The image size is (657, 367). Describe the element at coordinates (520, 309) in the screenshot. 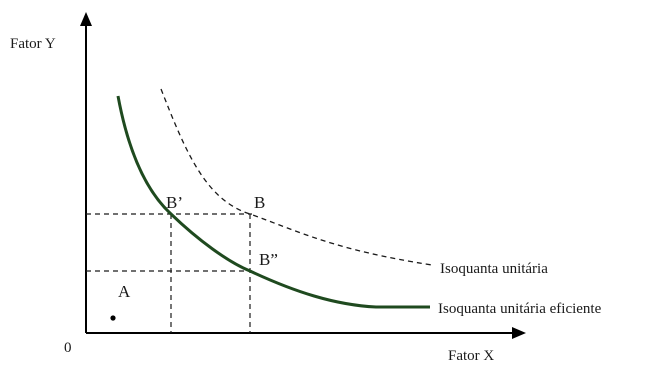

I see `efficient-unit-isoquant-label: Isoquanta unitária eficiente` at that location.